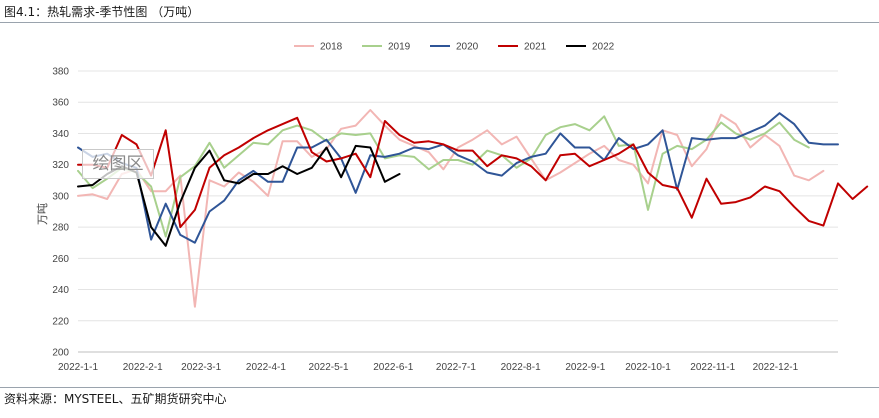  What do you see at coordinates (776, 367) in the screenshot?
I see `x-tick-label: 2022-12-1` at bounding box center [776, 367].